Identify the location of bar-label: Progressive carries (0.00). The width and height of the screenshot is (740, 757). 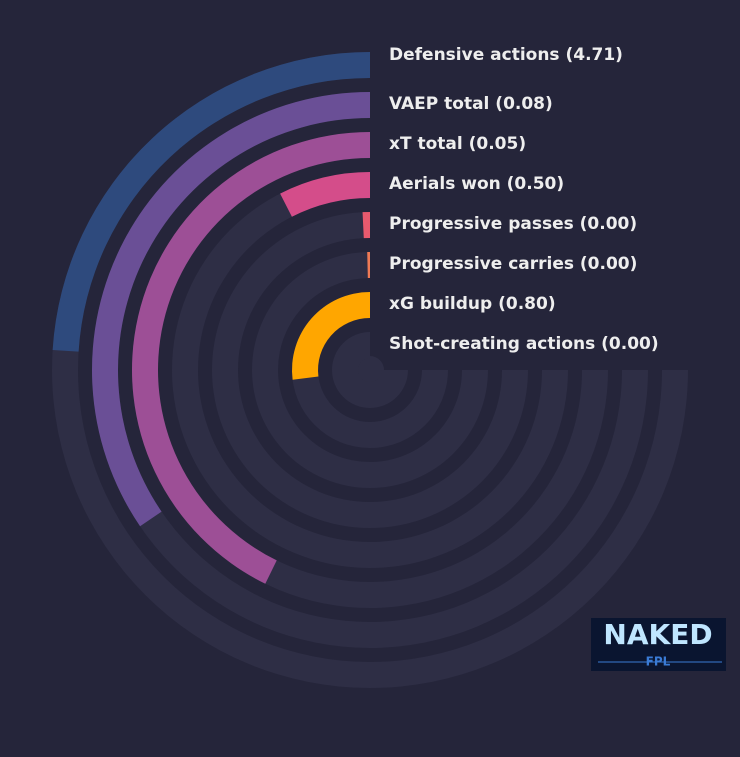
(513, 264).